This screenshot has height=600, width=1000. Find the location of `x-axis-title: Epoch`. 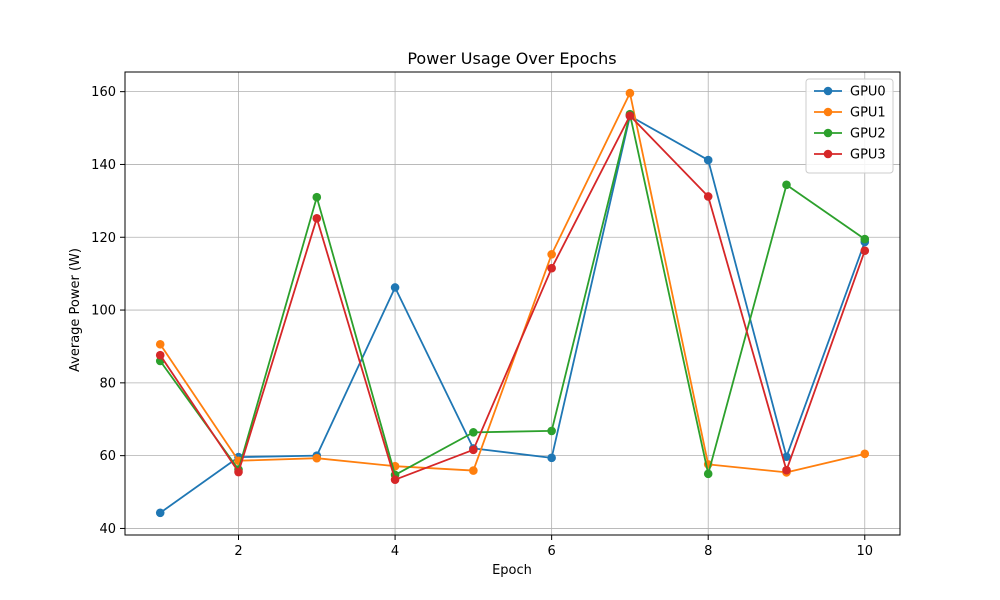

x-axis-title: Epoch is located at coordinates (512, 570).